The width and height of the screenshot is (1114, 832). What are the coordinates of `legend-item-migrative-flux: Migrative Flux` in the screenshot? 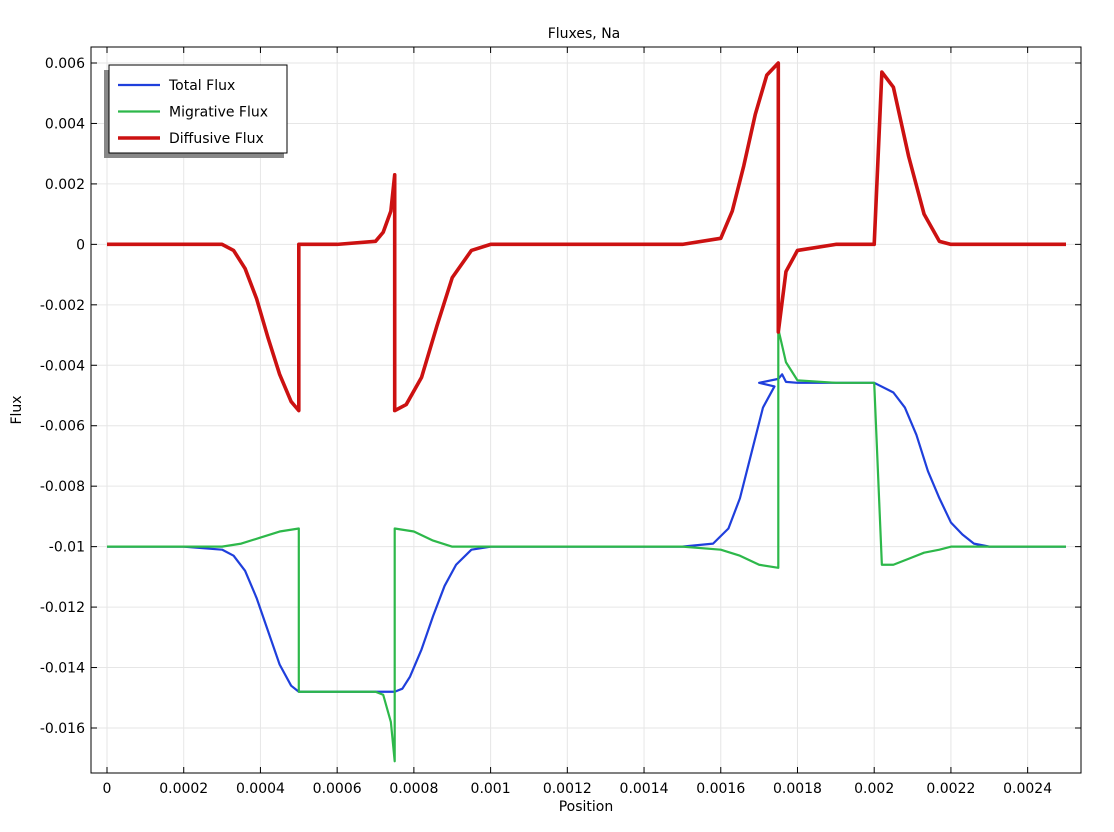 It's located at (193, 113).